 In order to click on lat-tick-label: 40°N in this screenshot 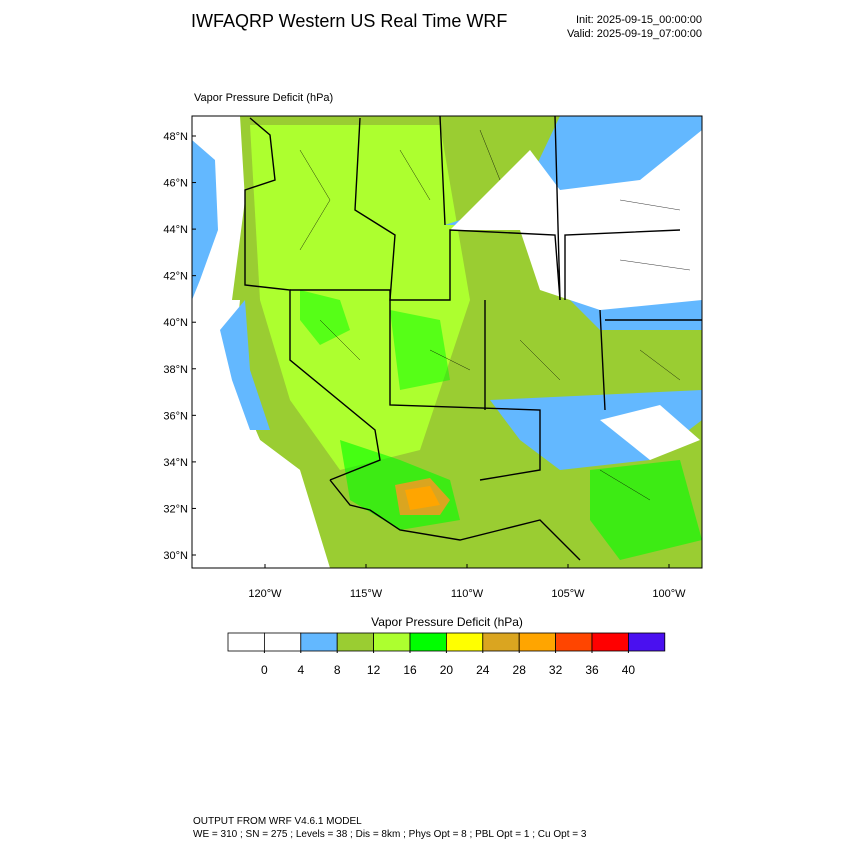, I will do `click(175, 323)`.